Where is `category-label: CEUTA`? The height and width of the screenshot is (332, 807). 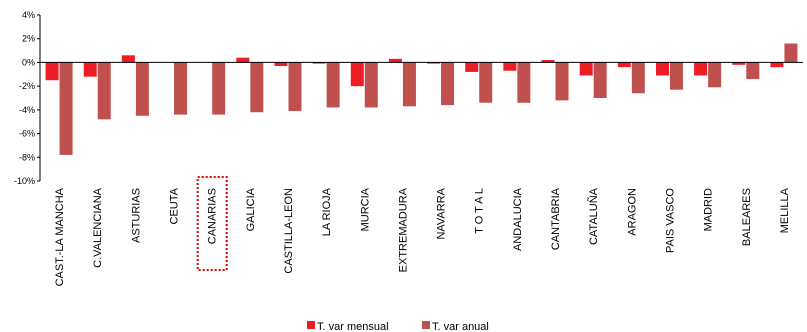 category-label: CEUTA is located at coordinates (175, 205).